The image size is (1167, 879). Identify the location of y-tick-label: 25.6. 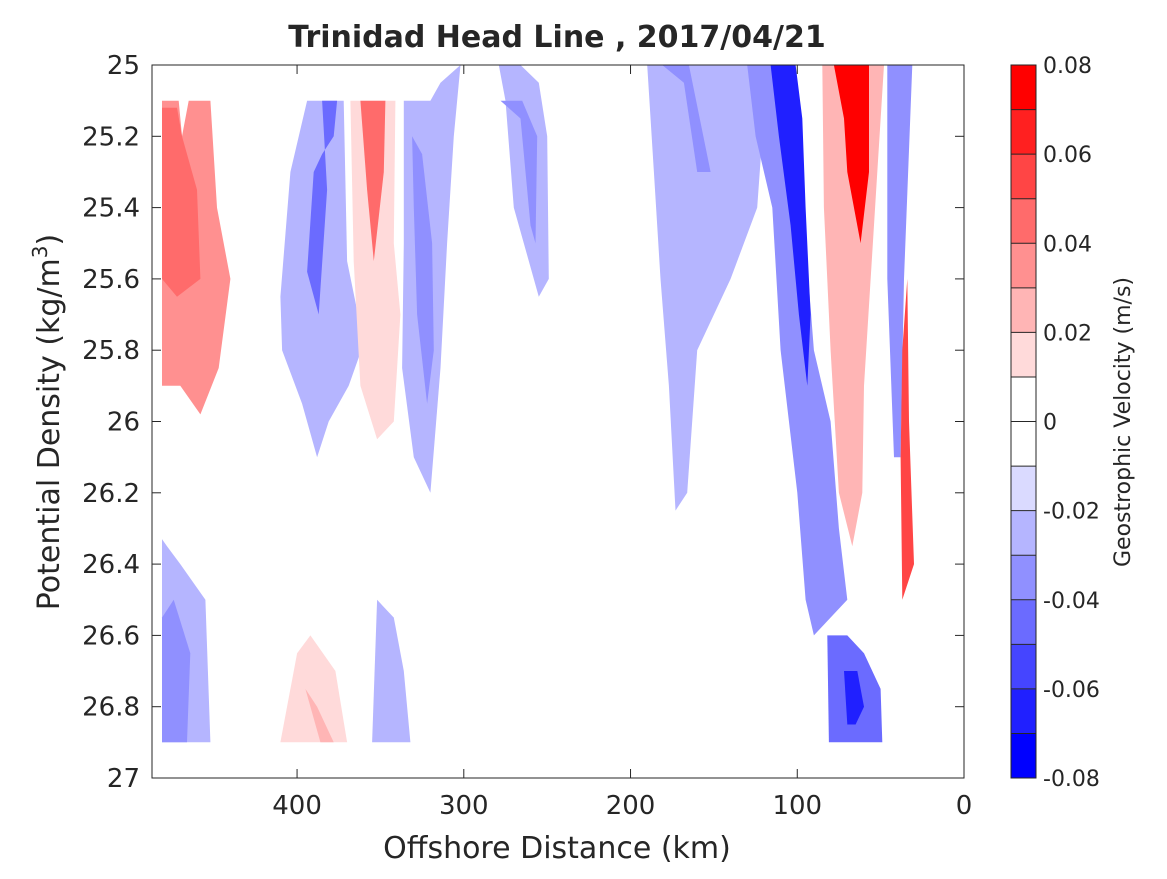
(111, 280).